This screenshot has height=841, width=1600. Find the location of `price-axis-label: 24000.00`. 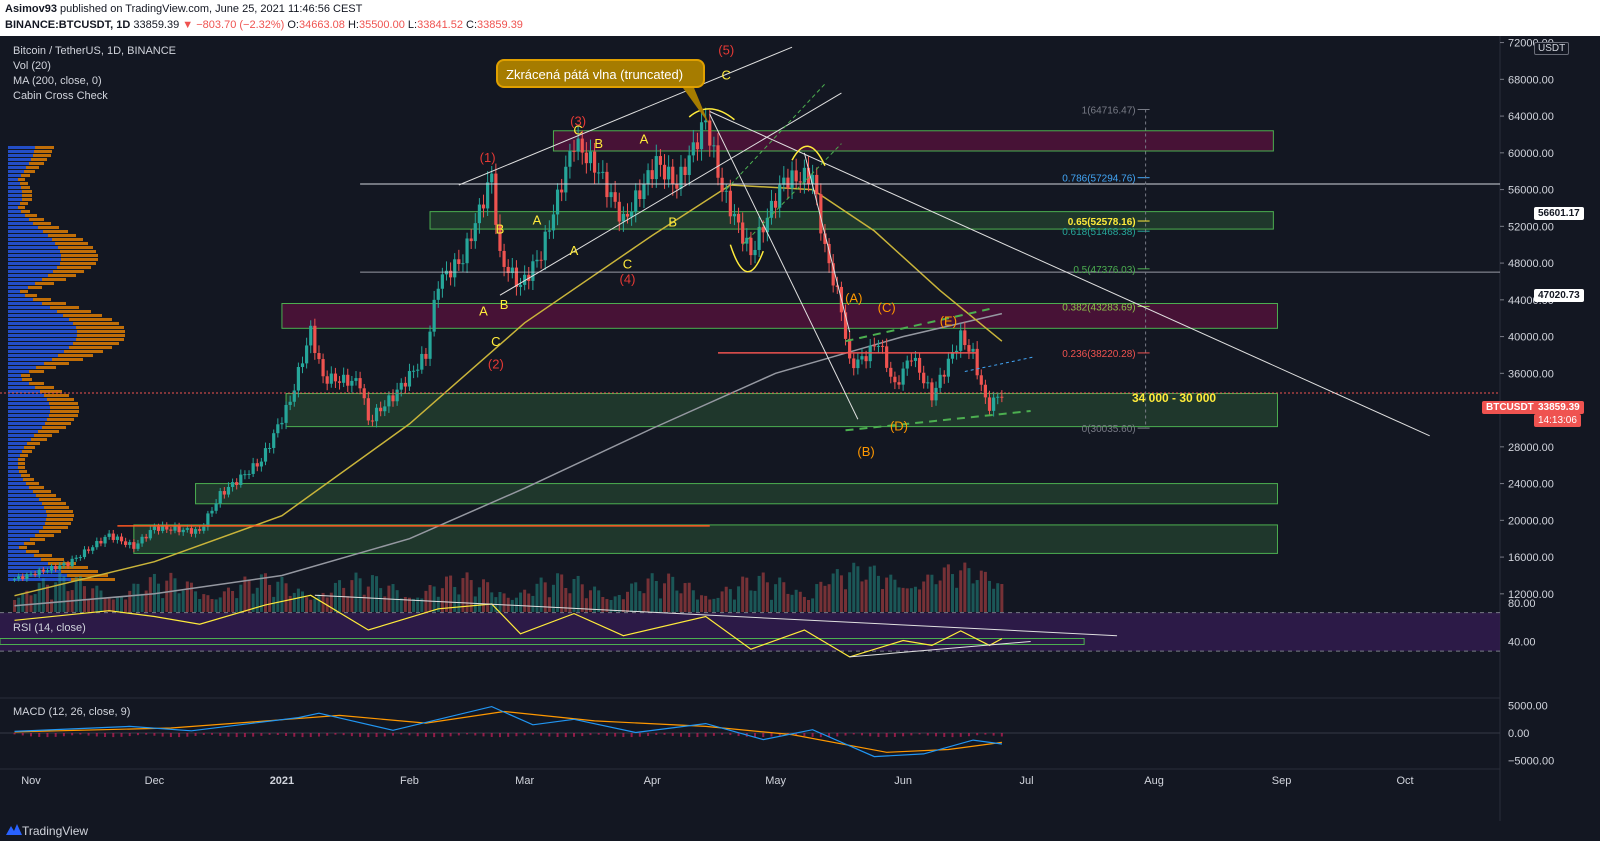

price-axis-label: 24000.00 is located at coordinates (1531, 485).